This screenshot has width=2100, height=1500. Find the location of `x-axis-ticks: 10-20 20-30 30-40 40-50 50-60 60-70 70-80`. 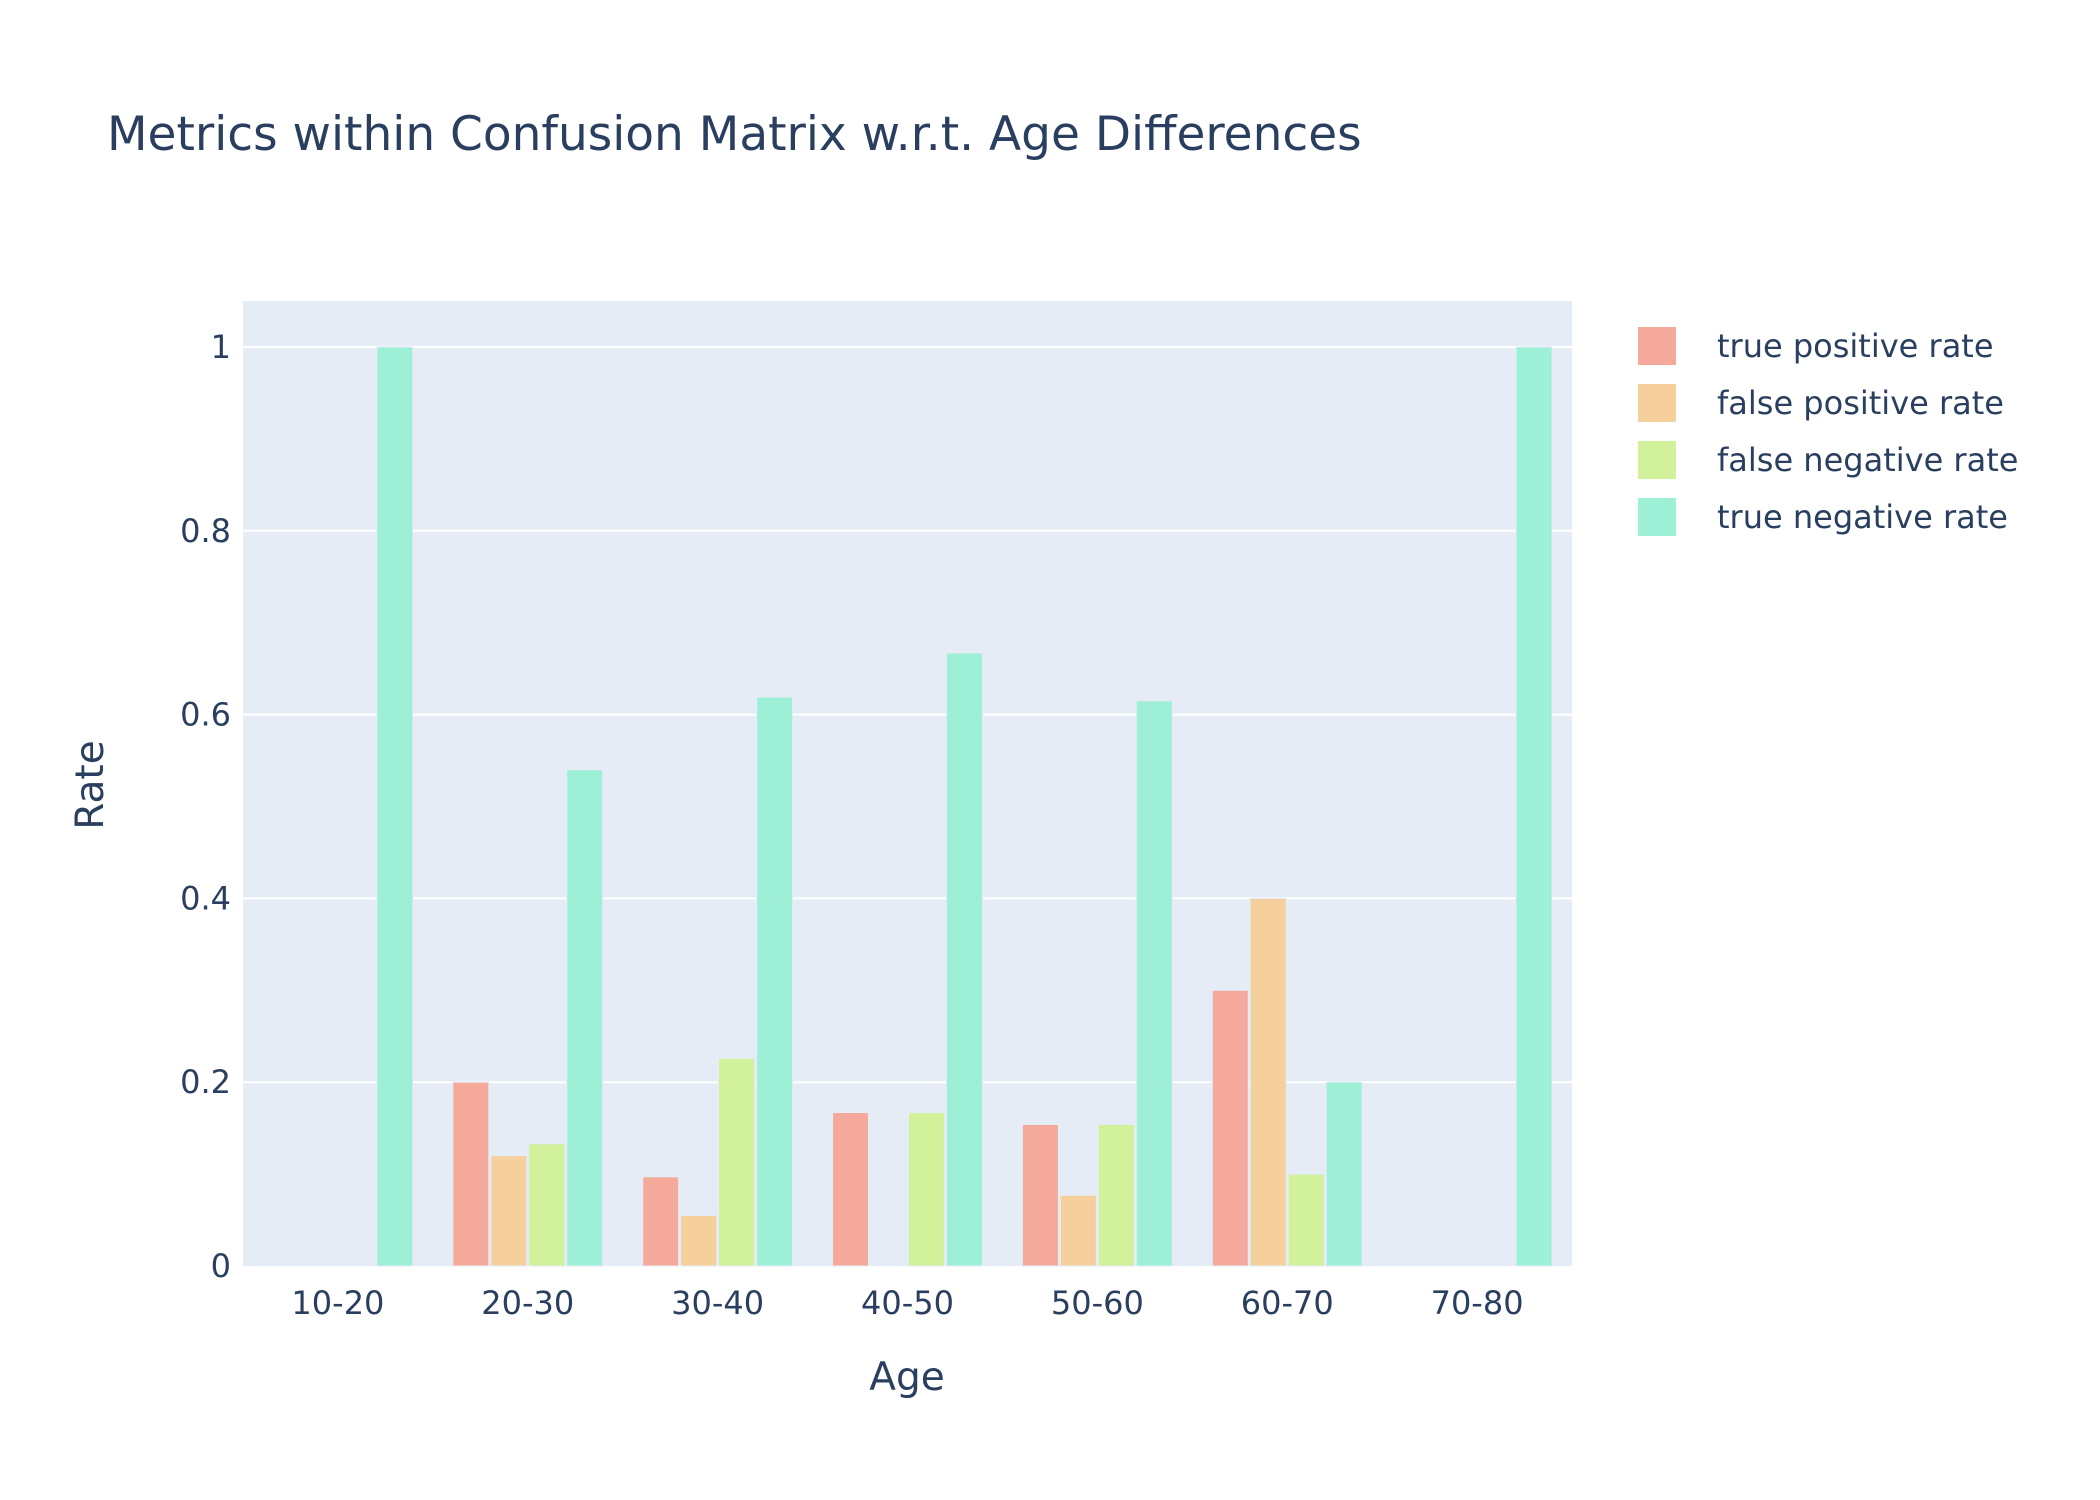

x-axis-ticks: 10-20 20-30 30-40 40-50 50-60 60-70 70-80 is located at coordinates (907, 1303).